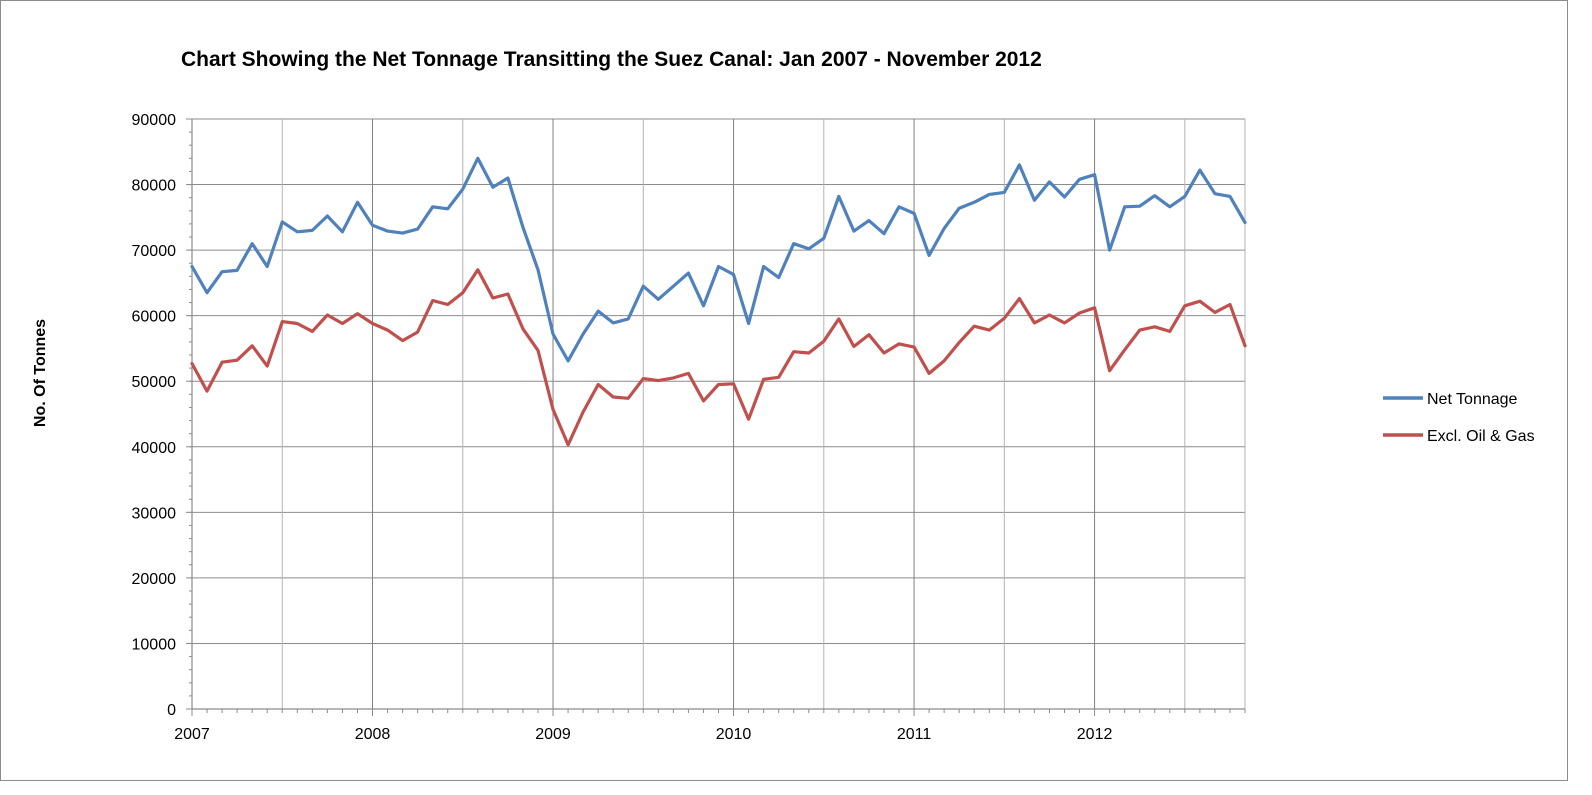 Image resolution: width=1592 pixels, height=795 pixels. Describe the element at coordinates (154, 186) in the screenshot. I see `y-tick-label: 80000` at that location.